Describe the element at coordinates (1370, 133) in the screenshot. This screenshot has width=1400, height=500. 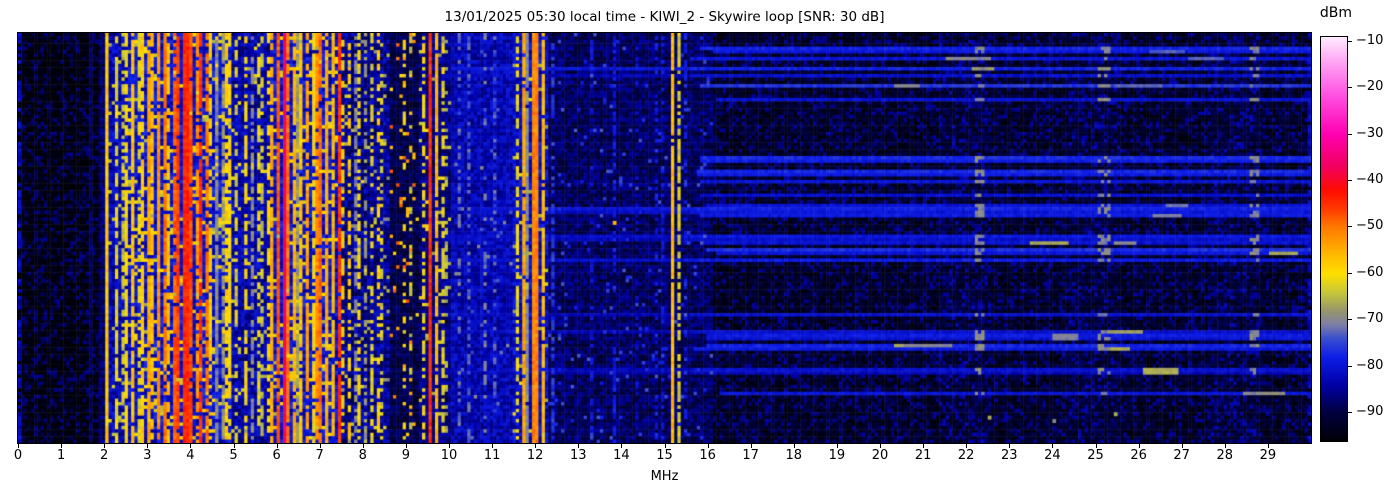
I see `colorbar-tick-label: −30` at that location.